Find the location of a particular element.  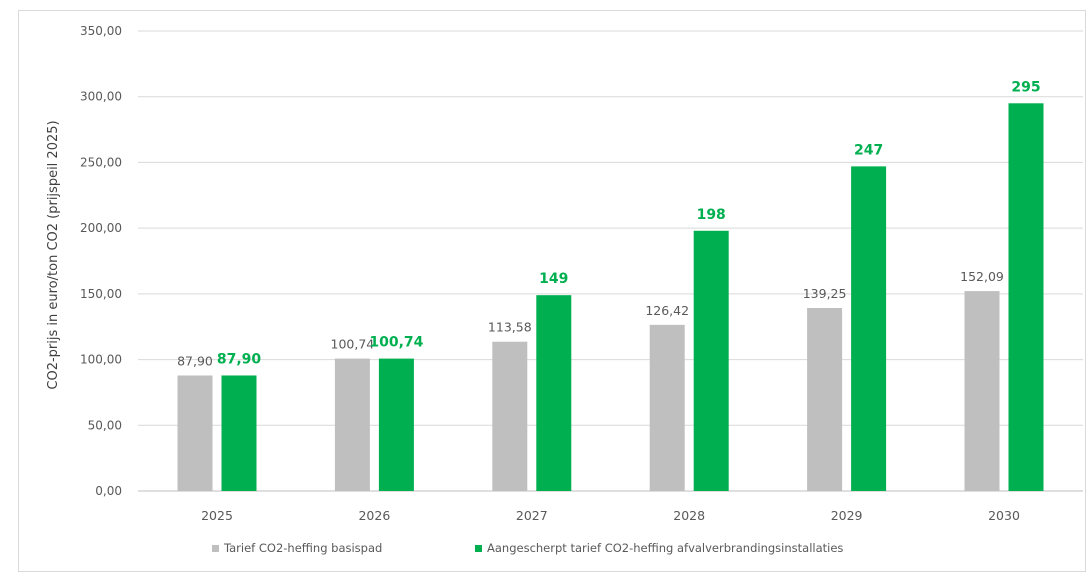

x-tick-label: 2025 is located at coordinates (217, 515).